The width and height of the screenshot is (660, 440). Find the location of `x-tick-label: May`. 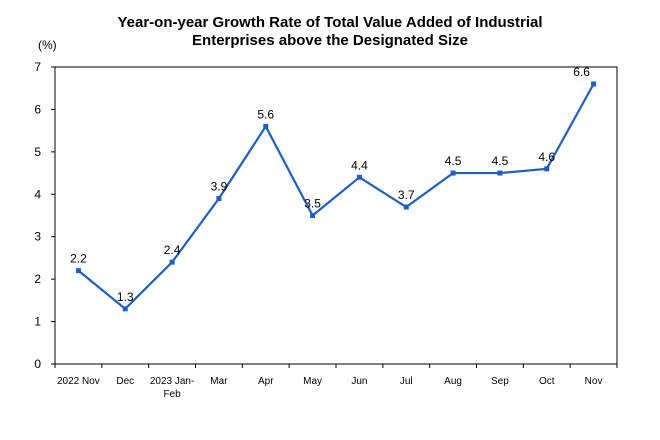

x-tick-label: May is located at coordinates (312, 381).